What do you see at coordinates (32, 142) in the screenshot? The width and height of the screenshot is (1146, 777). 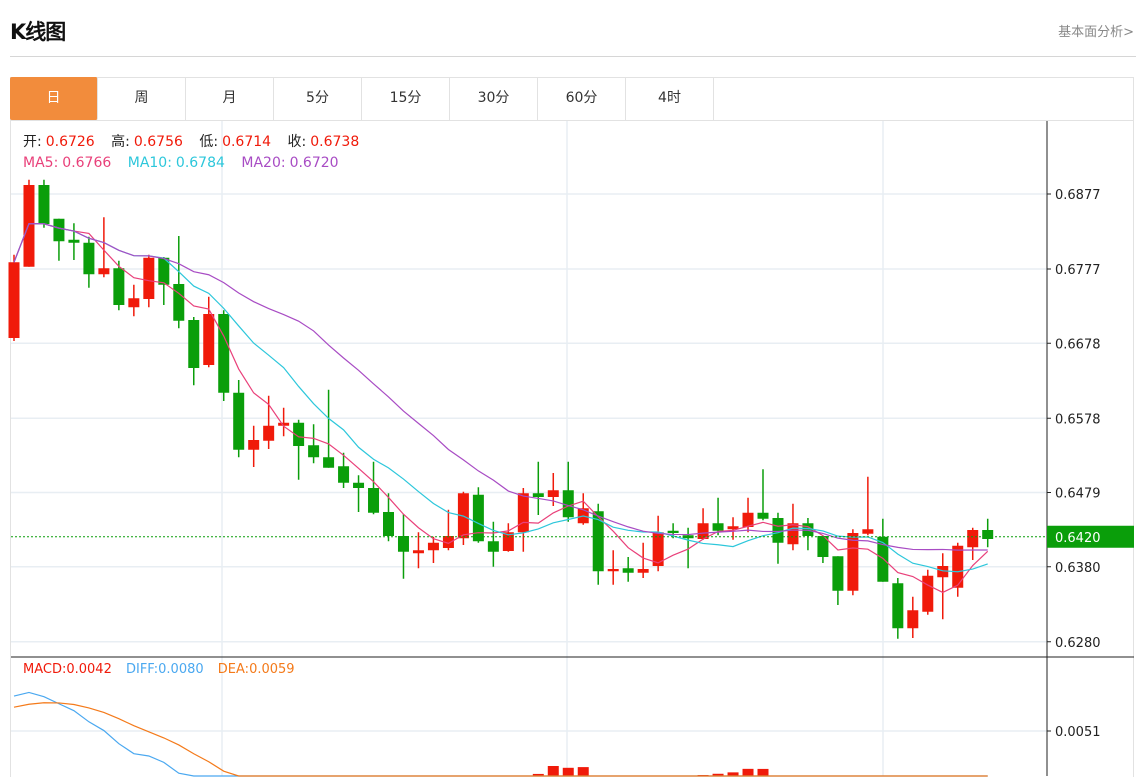 I see `open-label: 开:` at bounding box center [32, 142].